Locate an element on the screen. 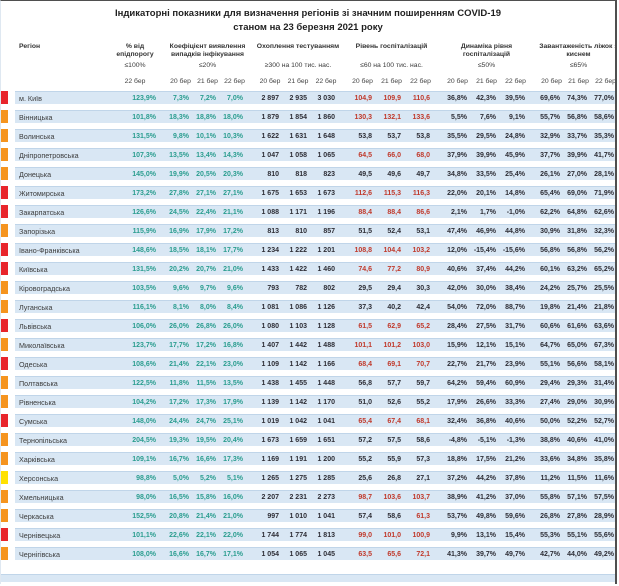 The image size is (619, 586). hospitalization-level-value: 49,7 is located at coordinates (420, 174).